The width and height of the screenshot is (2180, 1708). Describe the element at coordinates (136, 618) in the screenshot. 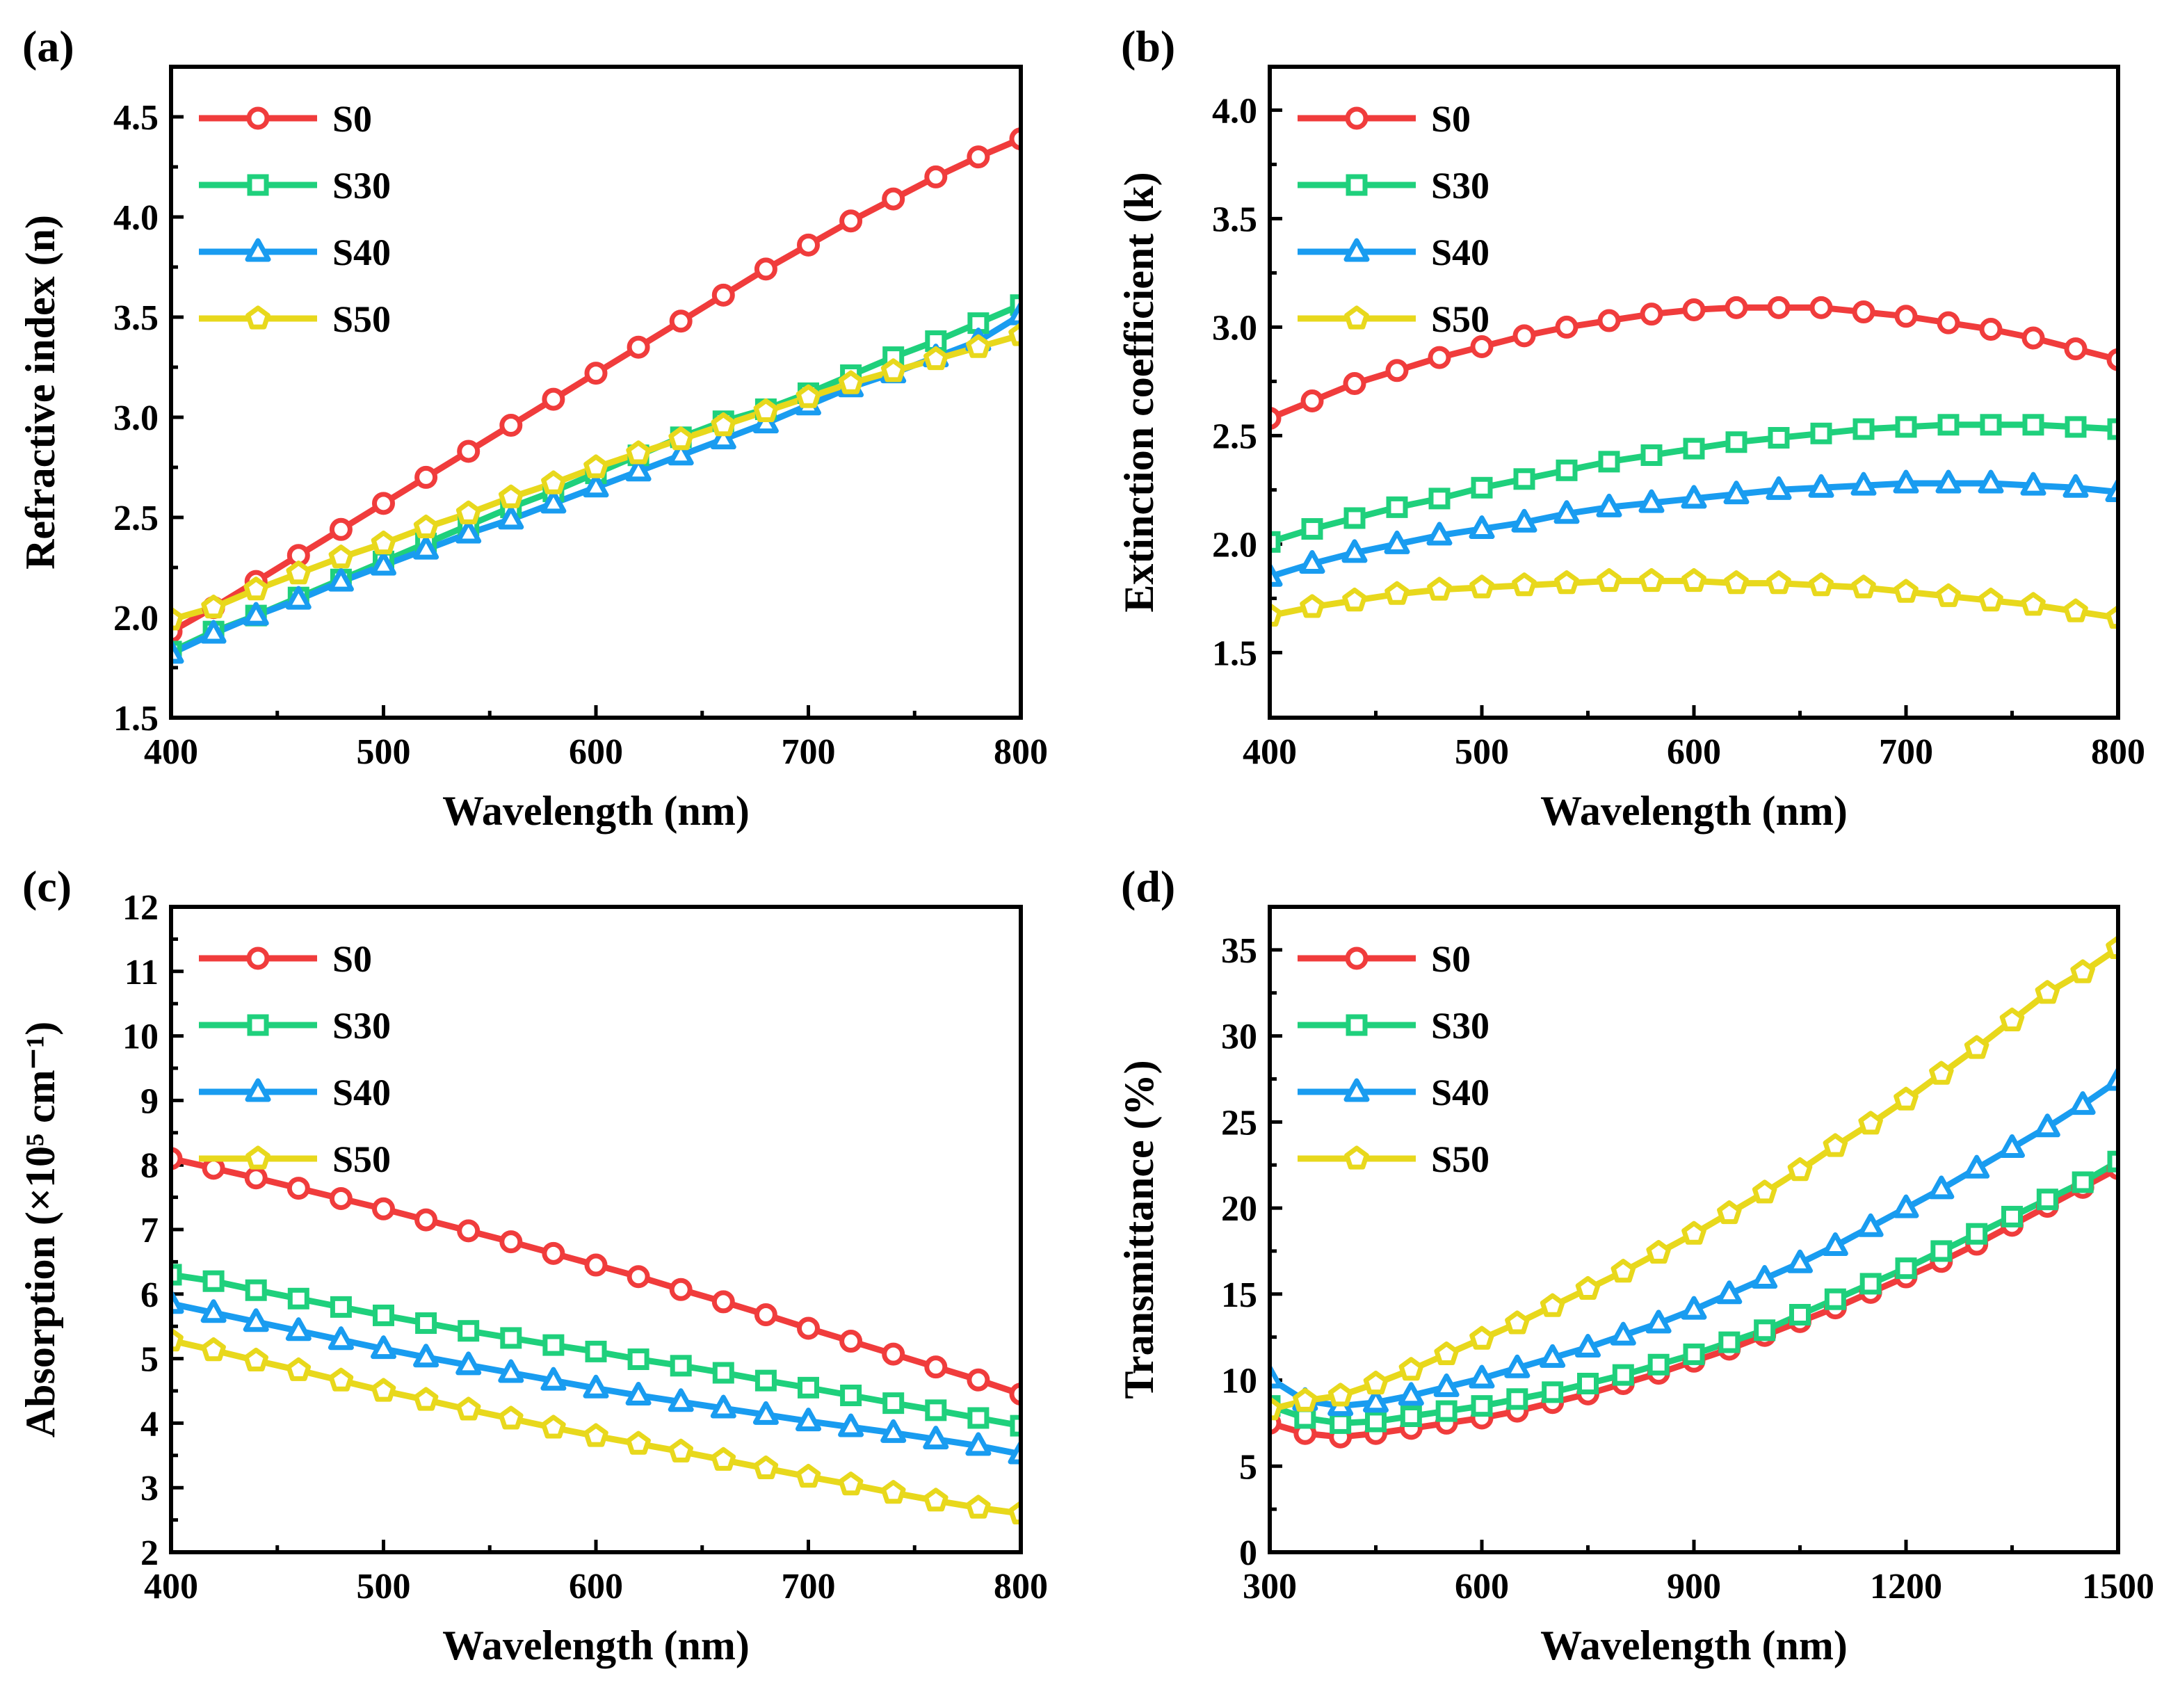

I see `y-tick-label: 2.0` at that location.